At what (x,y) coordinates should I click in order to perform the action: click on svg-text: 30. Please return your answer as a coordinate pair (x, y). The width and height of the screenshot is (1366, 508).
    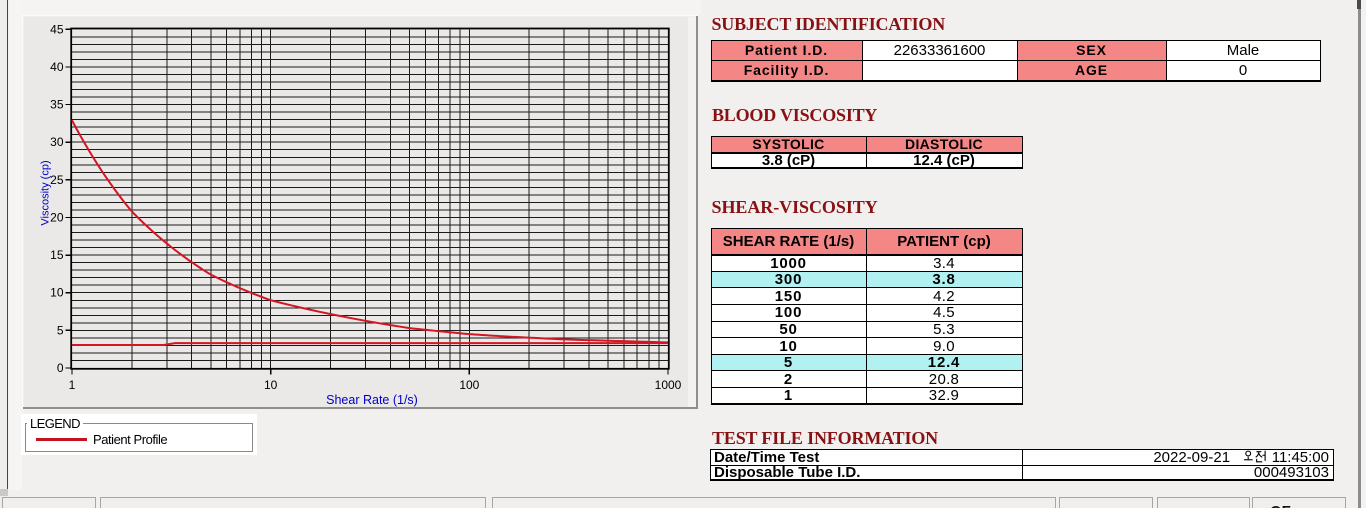
    Looking at the image, I should click on (57, 142).